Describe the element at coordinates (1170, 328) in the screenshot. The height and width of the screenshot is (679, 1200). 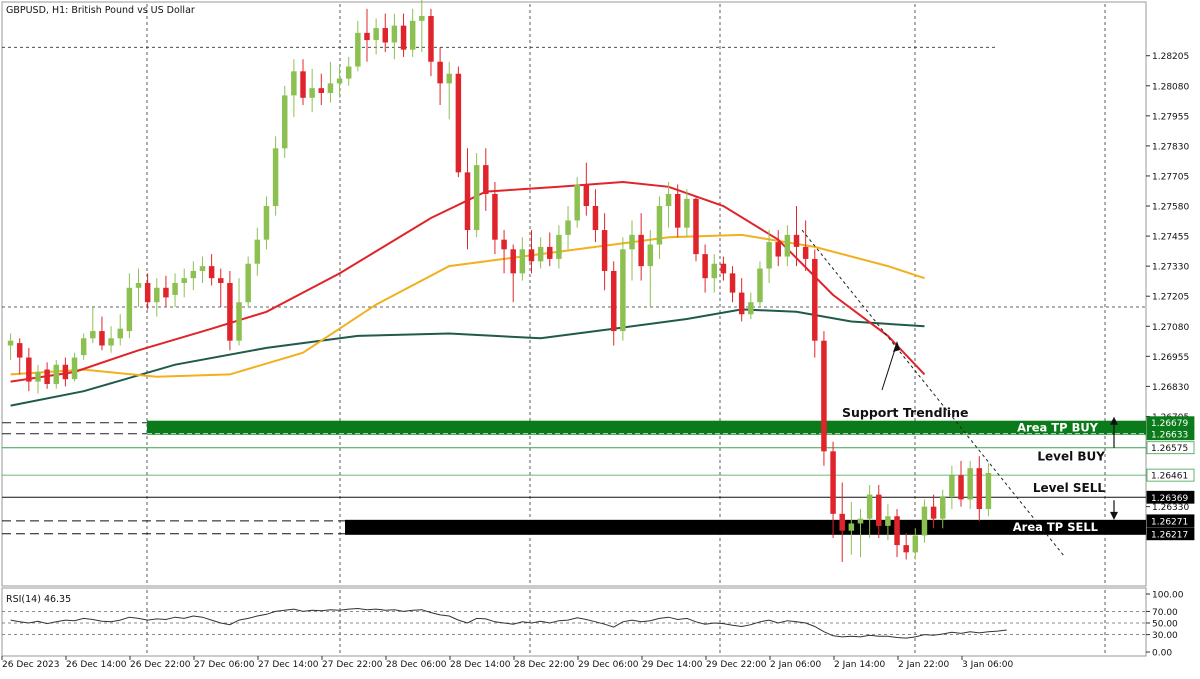
I see `y-tick-label: 1.27080` at that location.